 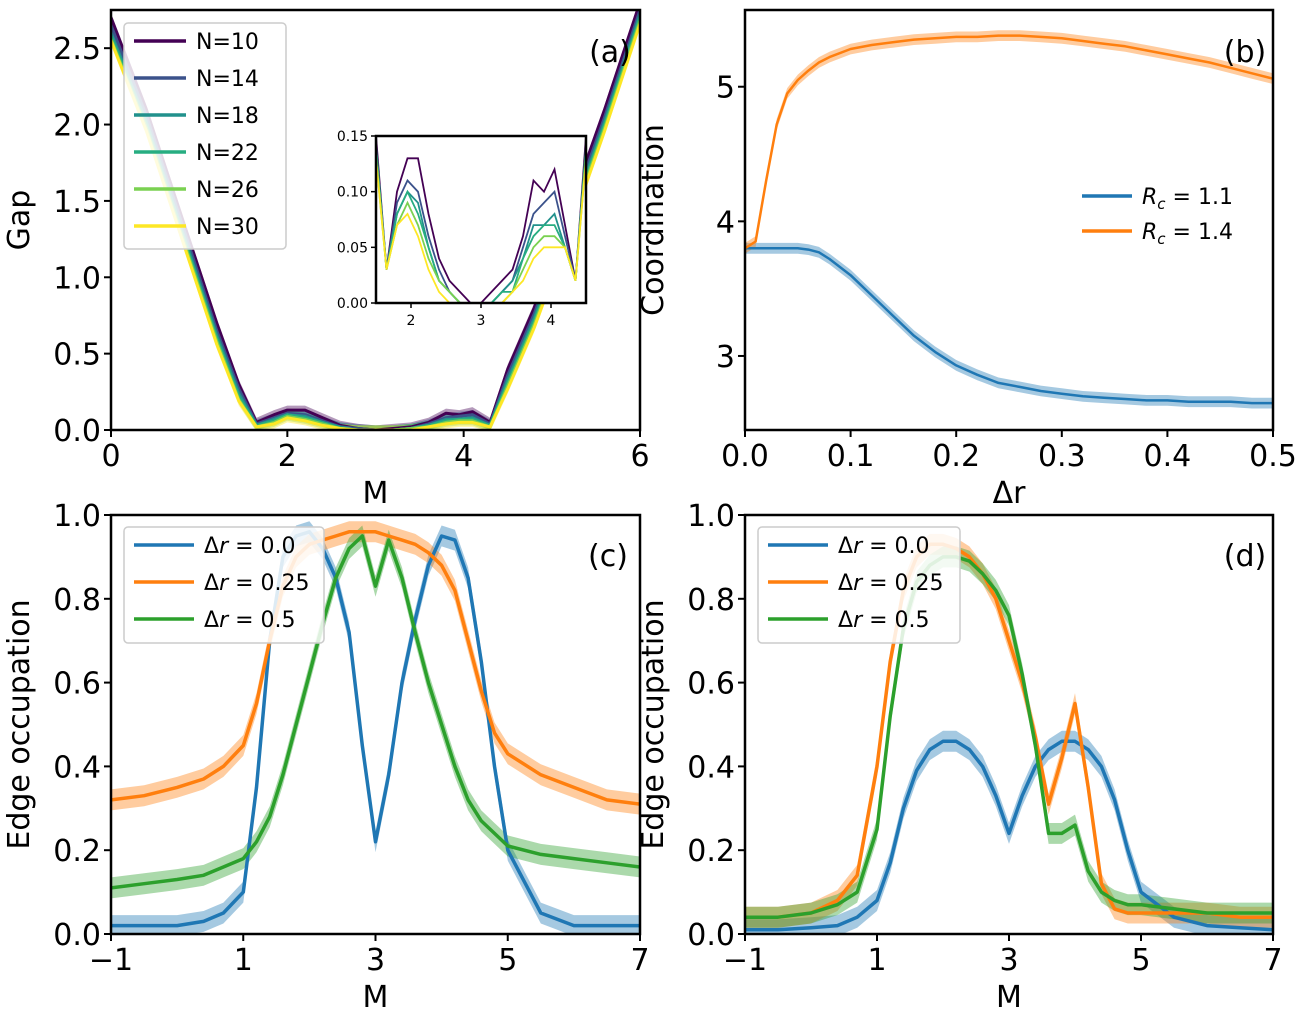 What do you see at coordinates (227, 79) in the screenshot?
I see `legend-label-a-1: N=14` at bounding box center [227, 79].